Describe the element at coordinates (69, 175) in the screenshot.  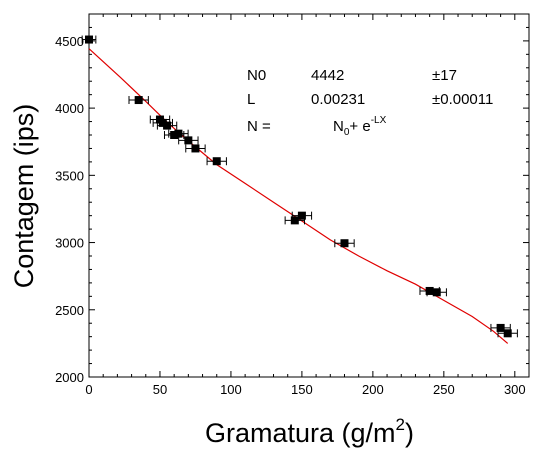
I see `y-tick-label: 3500` at that location.